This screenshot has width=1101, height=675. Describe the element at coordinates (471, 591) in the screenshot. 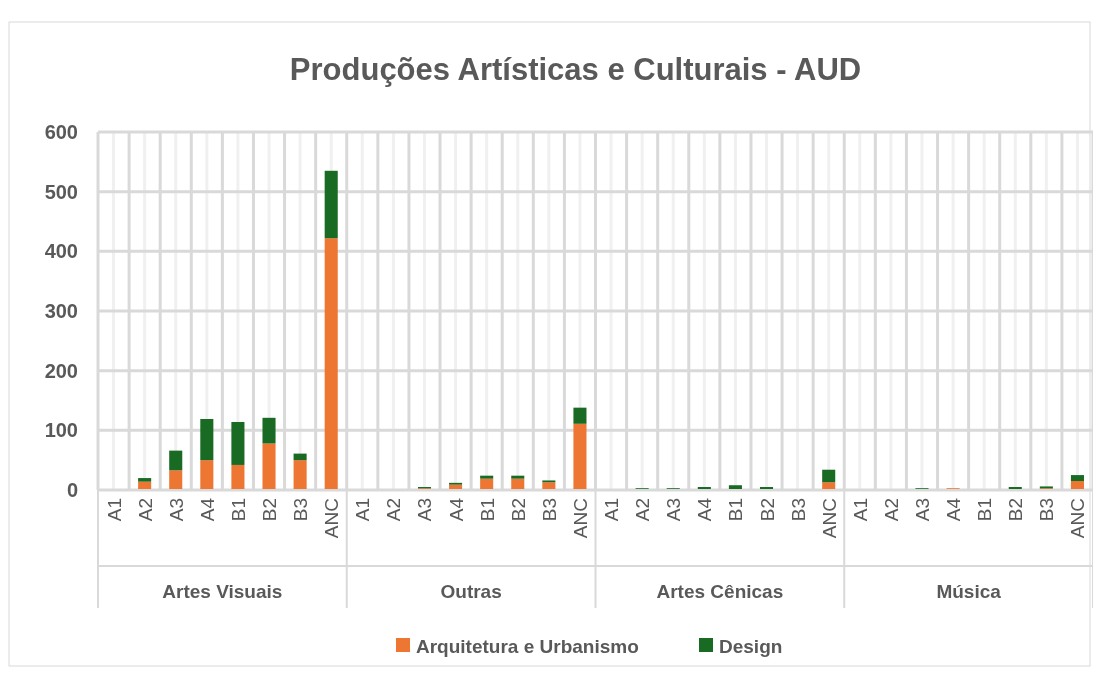

I see `text: Outras` at that location.